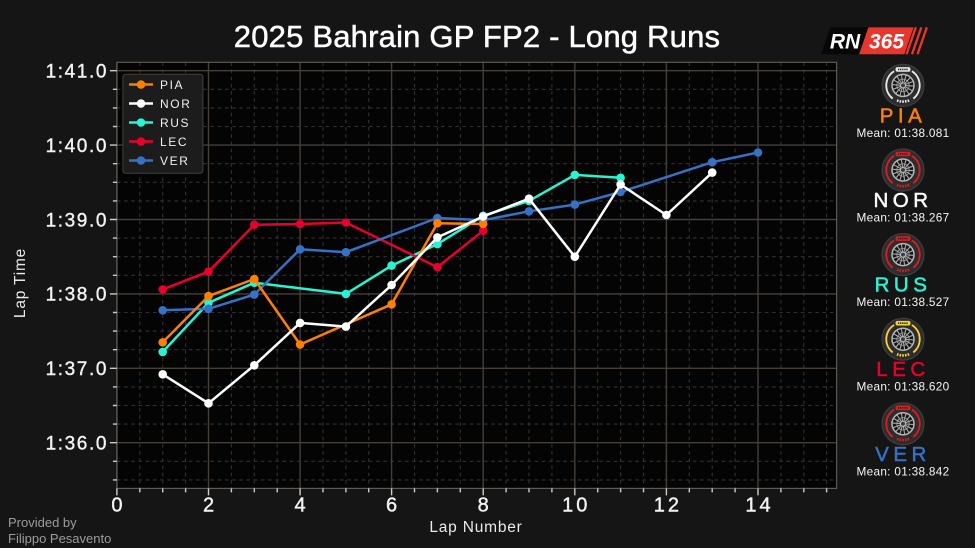 The width and height of the screenshot is (975, 548). I want to click on svg-text: 1:38.0, so click(77, 295).